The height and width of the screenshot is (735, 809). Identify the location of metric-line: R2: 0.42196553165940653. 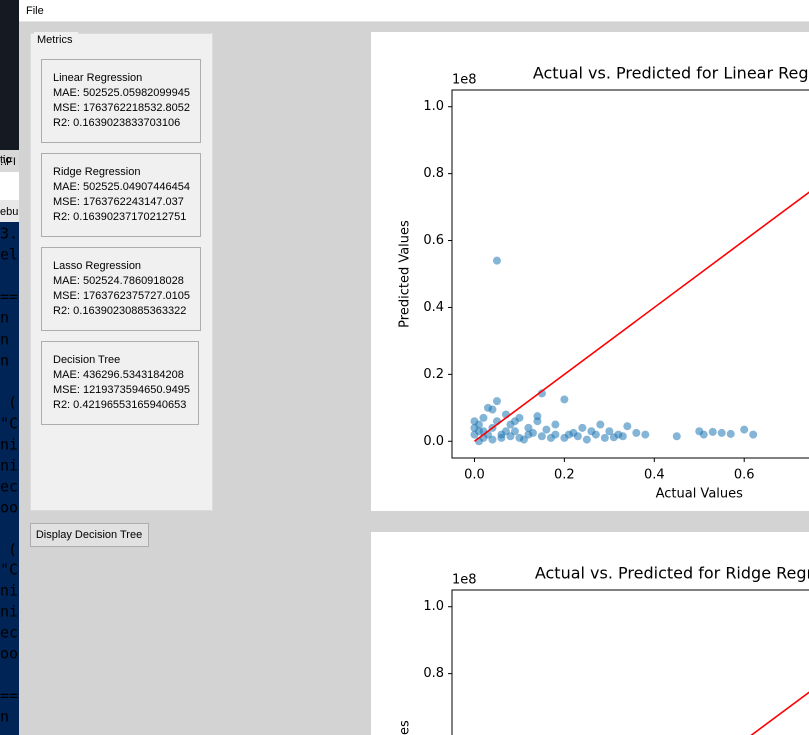
(119, 405).